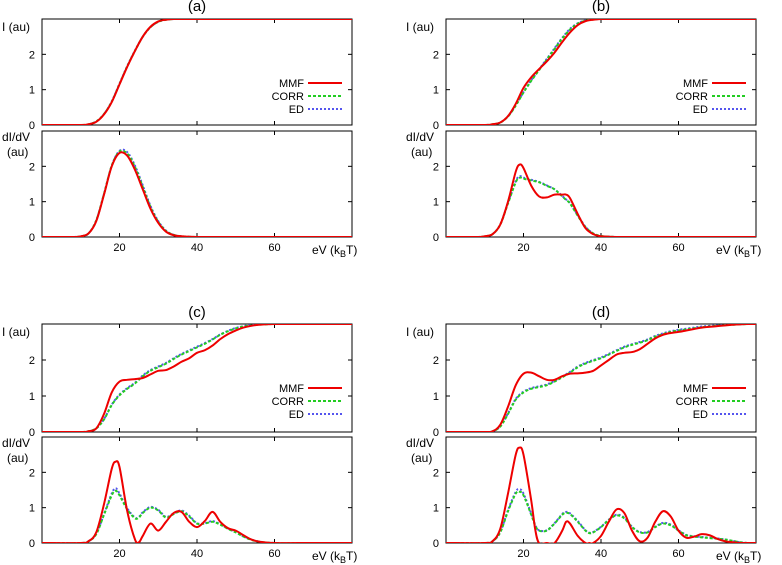 Image resolution: width=782 pixels, height=565 pixels. What do you see at coordinates (601, 7) in the screenshot?
I see `panel-title: (b)` at bounding box center [601, 7].